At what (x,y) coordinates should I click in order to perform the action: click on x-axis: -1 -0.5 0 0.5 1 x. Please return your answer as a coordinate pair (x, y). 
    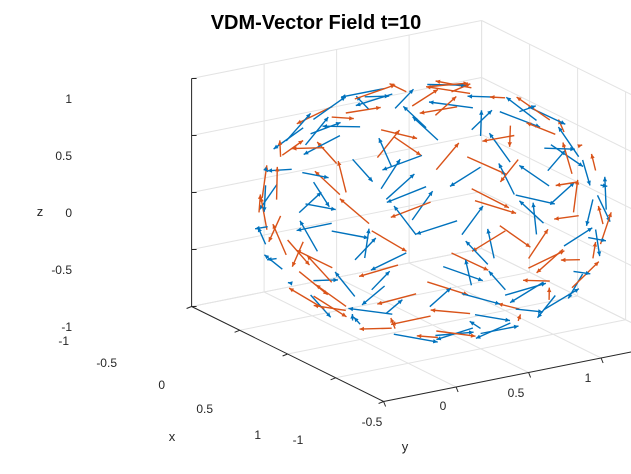
    Looking at the image, I should click on (159, 389).